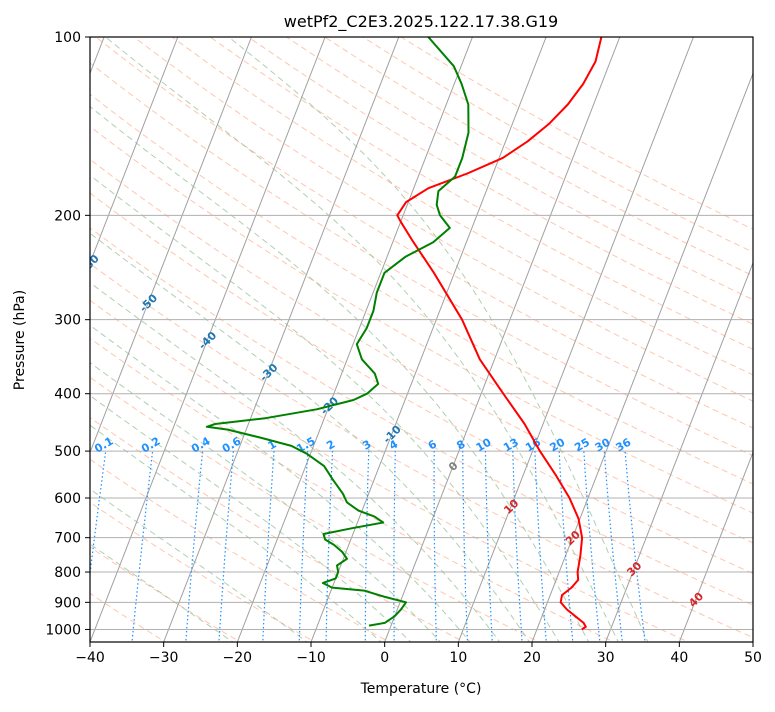 The height and width of the screenshot is (712, 775). What do you see at coordinates (67, 499) in the screenshot?
I see `y-tick-label: 600` at bounding box center [67, 499].